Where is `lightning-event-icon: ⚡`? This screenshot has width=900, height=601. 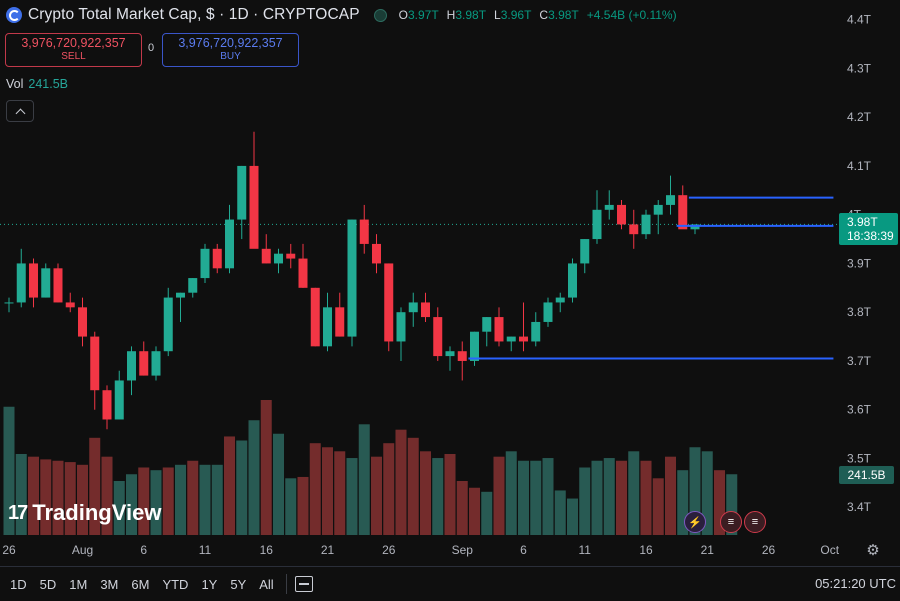
lightning-event-icon: ⚡ is located at coordinates (695, 522).